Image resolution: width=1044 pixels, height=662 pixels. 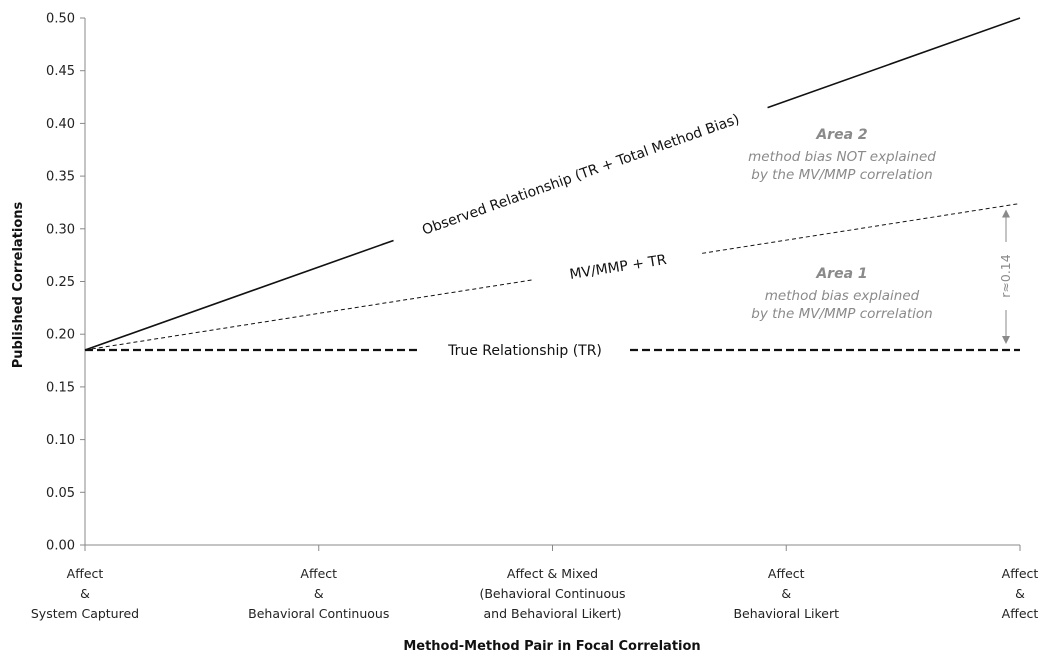 What do you see at coordinates (60, 493) in the screenshot?
I see `y-tick-label: 0.05` at bounding box center [60, 493].